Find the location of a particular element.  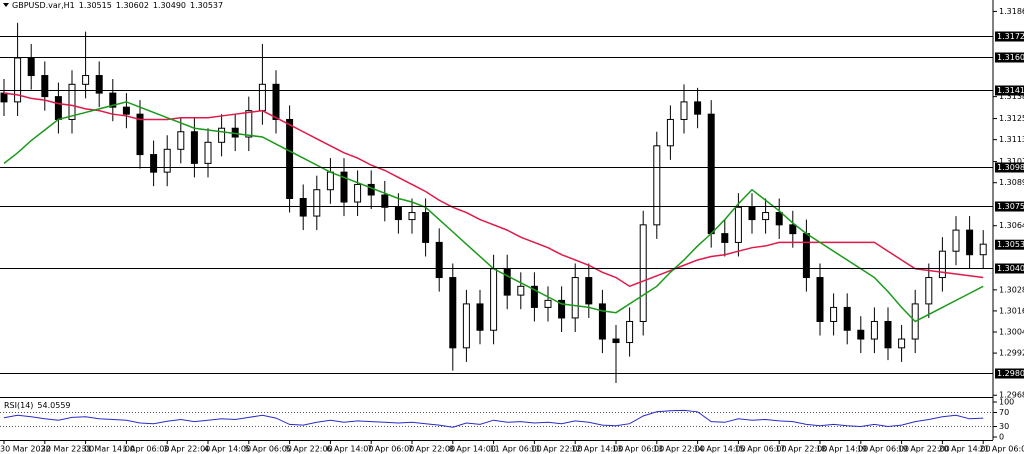

x-tick-label: 6 Apr 14:00 is located at coordinates (349, 449).